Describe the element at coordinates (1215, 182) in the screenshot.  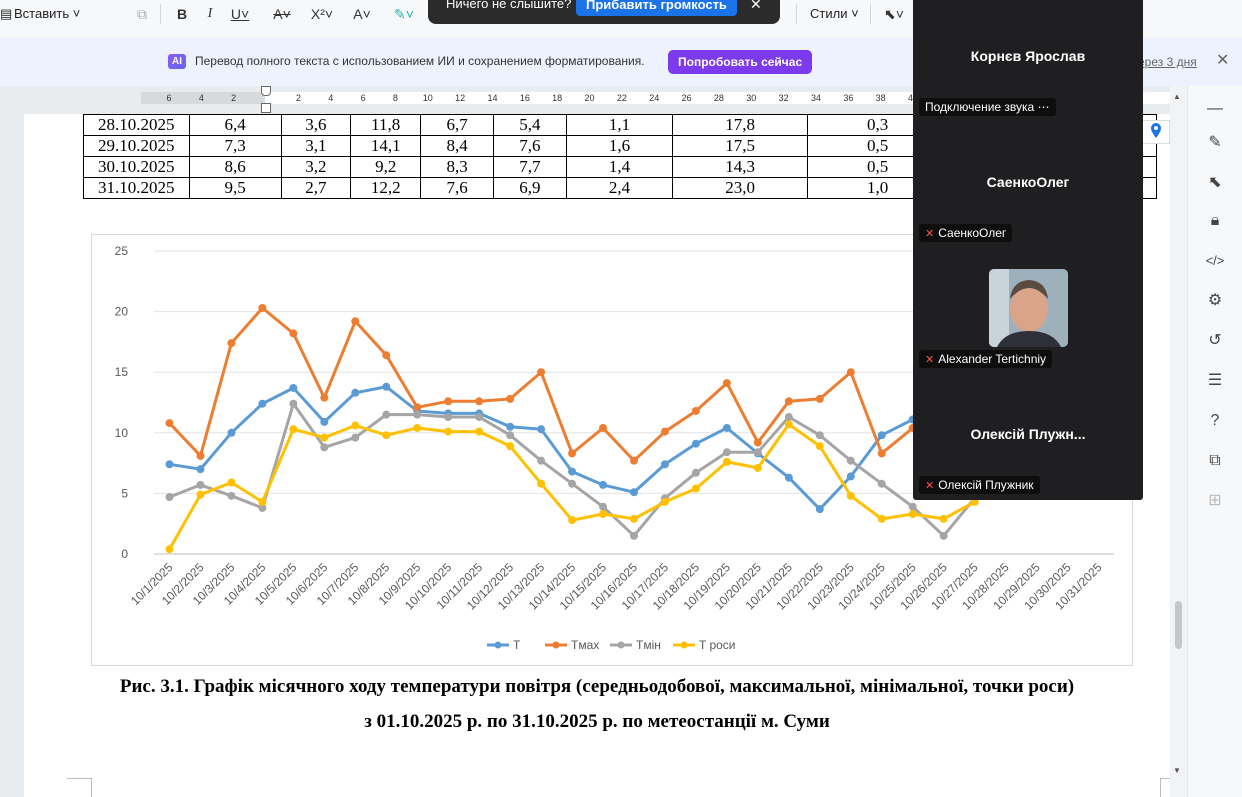
I see `pointer-icon: ⬉` at that location.